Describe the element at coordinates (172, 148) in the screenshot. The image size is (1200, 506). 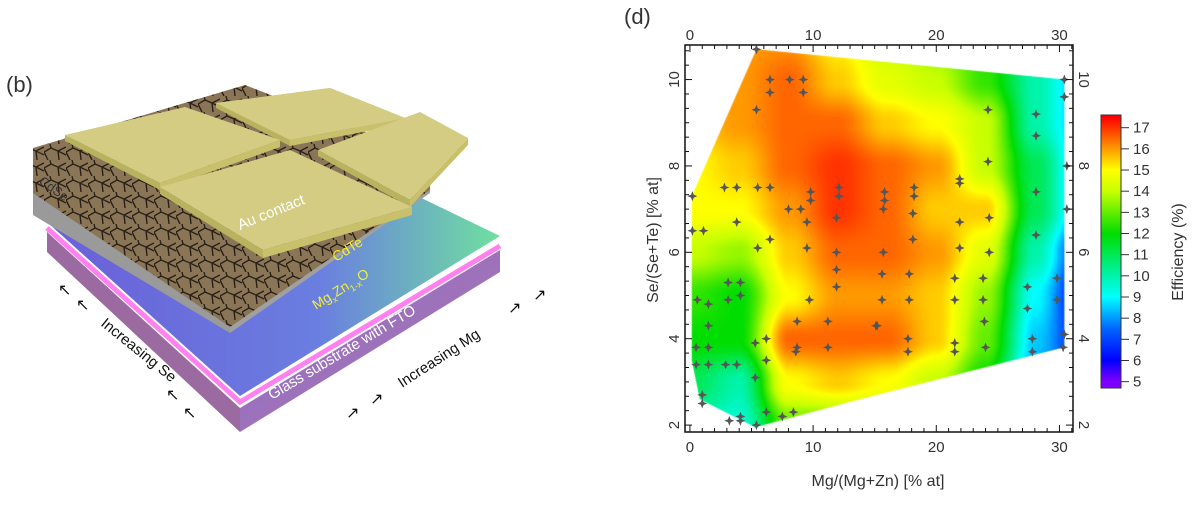
I see `au-contact-left` at that location.